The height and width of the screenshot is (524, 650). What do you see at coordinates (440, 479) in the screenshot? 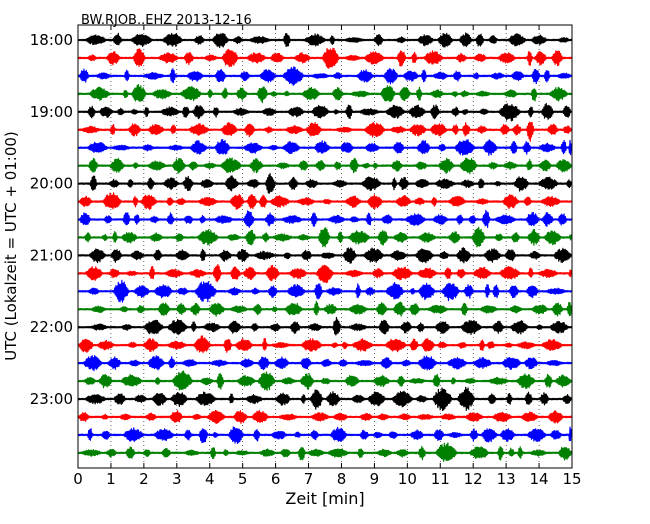
I see `x-tick-label: 11` at bounding box center [440, 479].